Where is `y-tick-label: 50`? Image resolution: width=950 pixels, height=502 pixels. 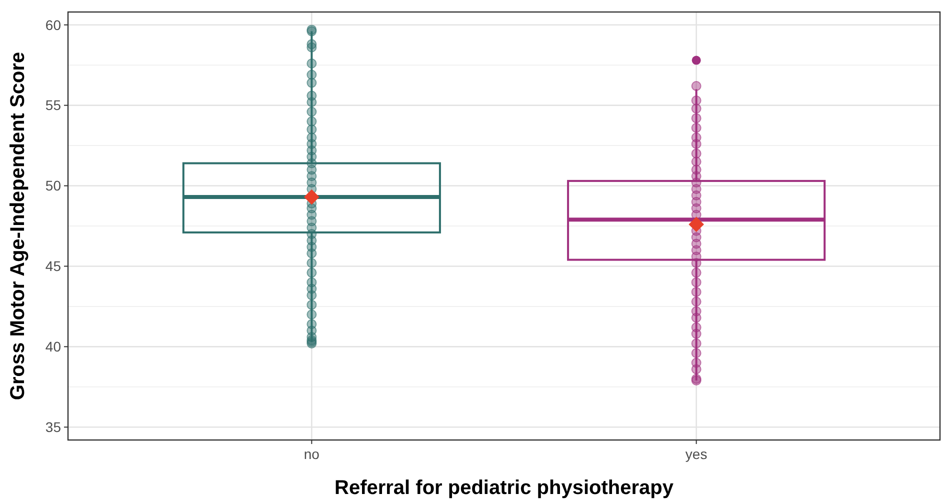 y-tick-label: 50 is located at coordinates (53, 186).